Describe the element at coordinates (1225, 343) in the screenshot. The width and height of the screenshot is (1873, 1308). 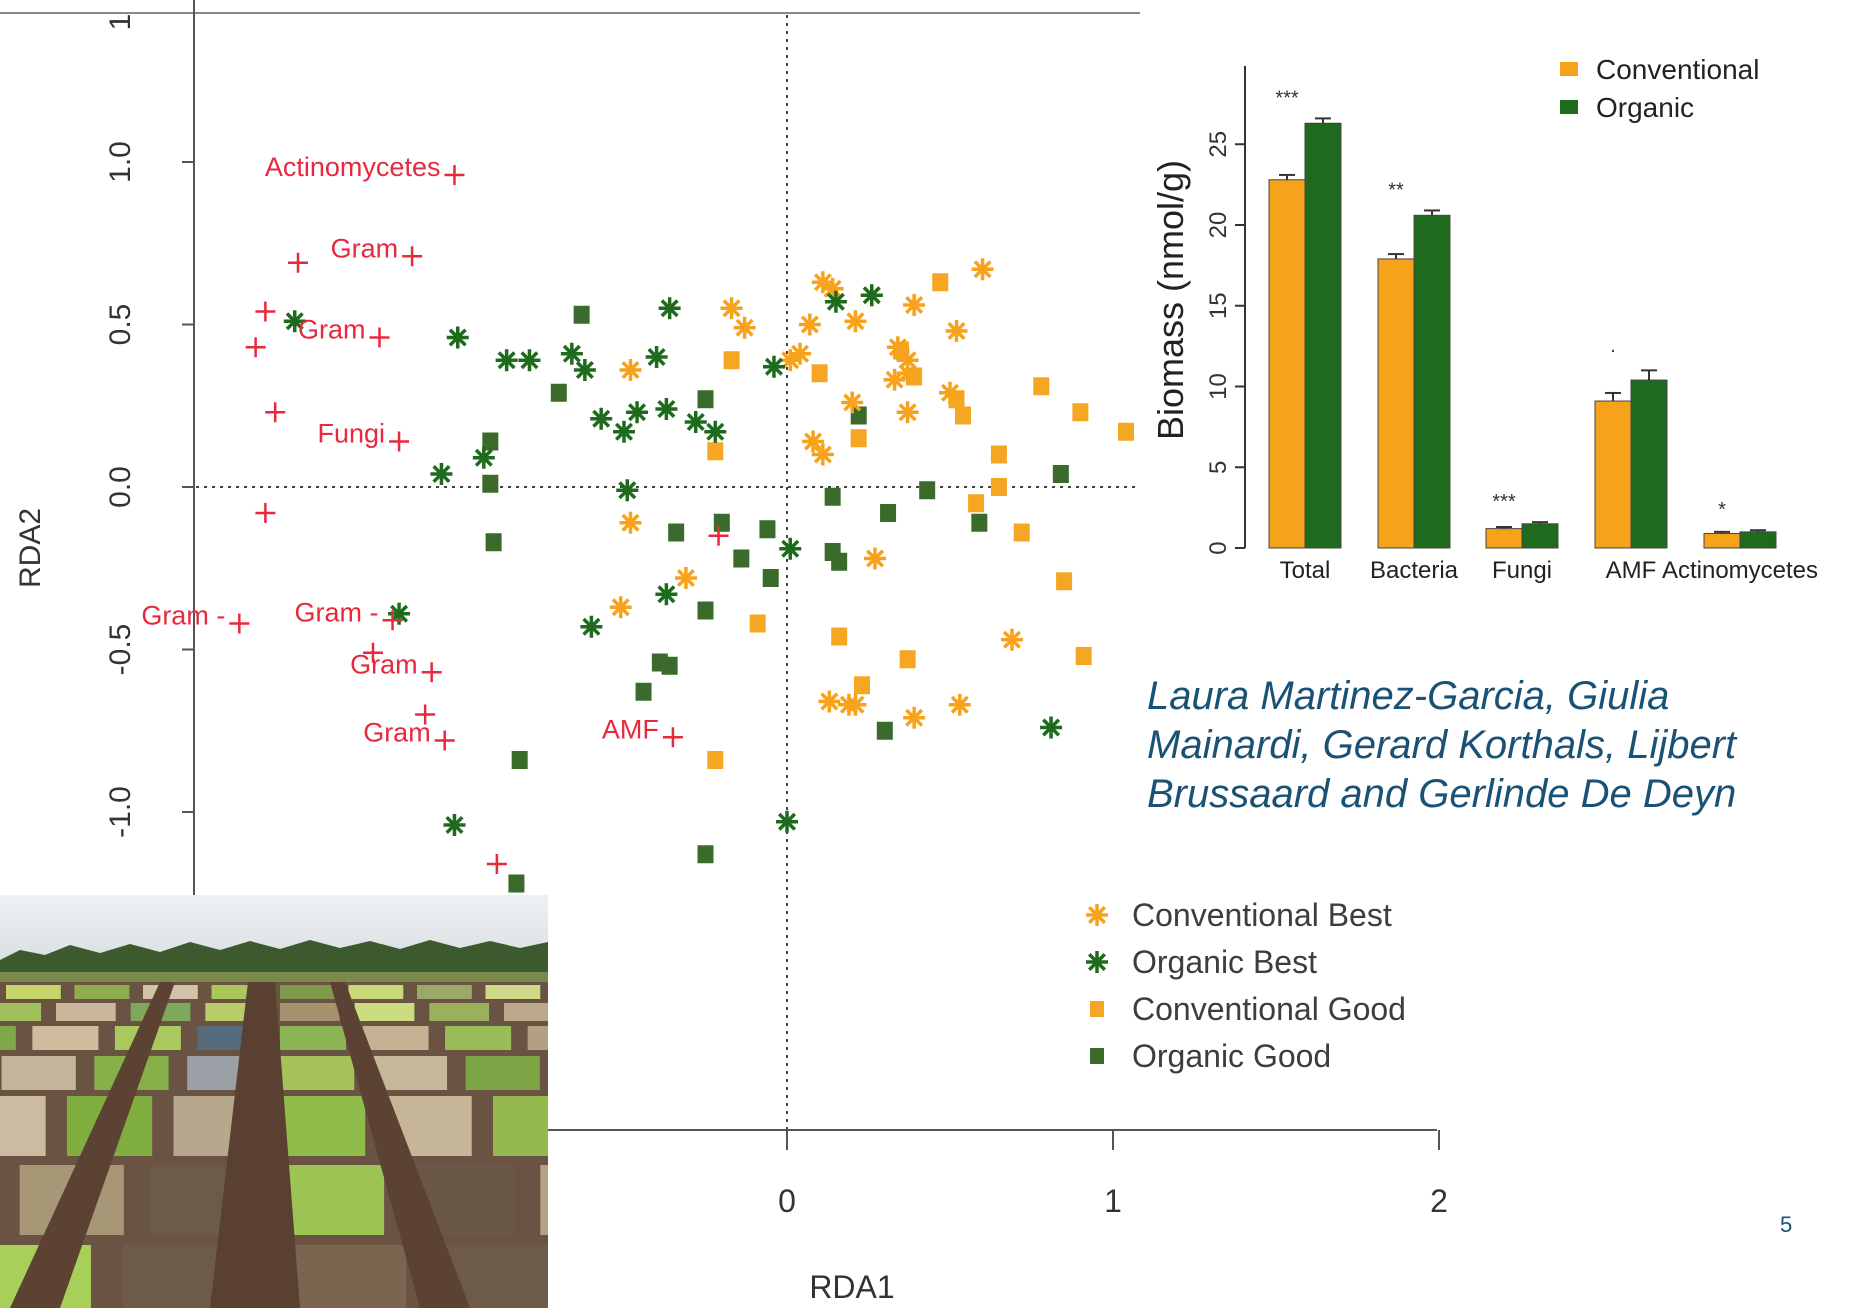
I see `biomass-tick-marks: 0 5 10 15 20 25` at that location.